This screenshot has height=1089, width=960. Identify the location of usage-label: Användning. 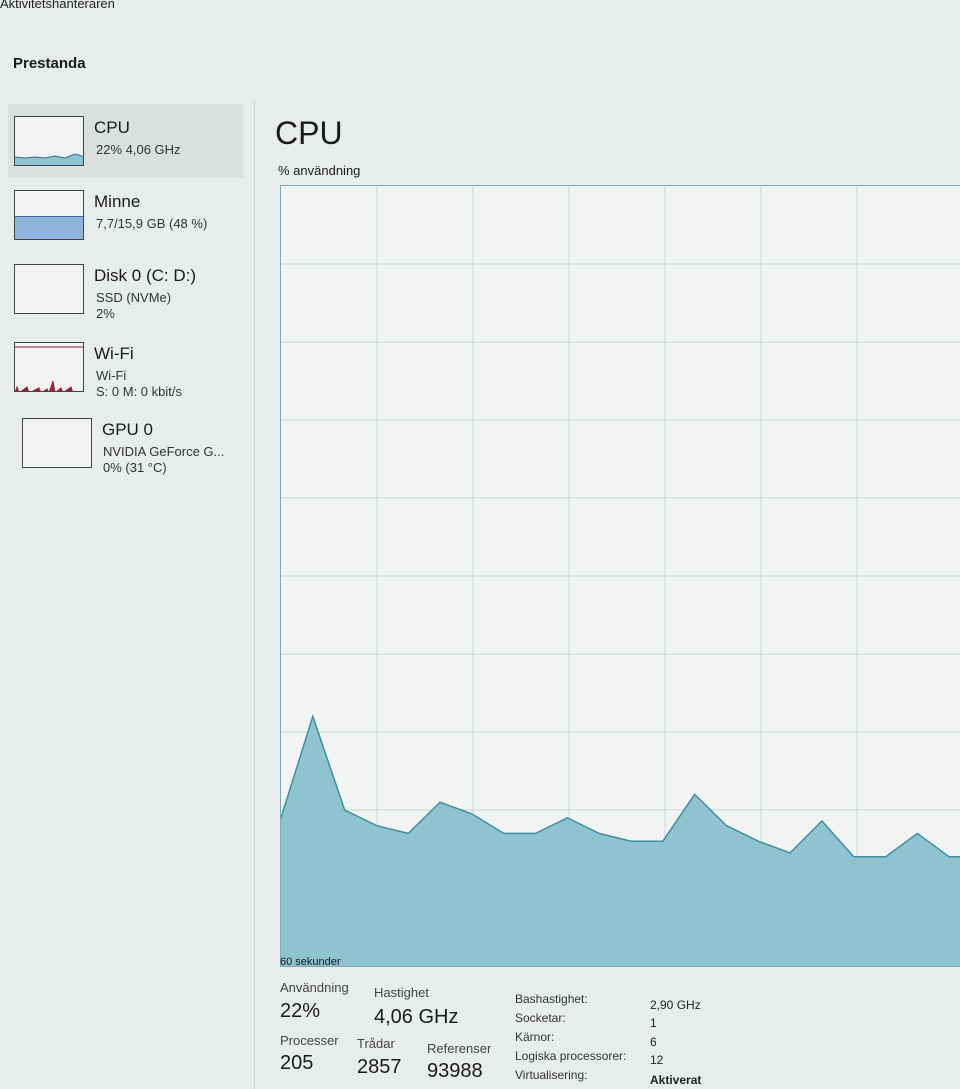
(314, 987).